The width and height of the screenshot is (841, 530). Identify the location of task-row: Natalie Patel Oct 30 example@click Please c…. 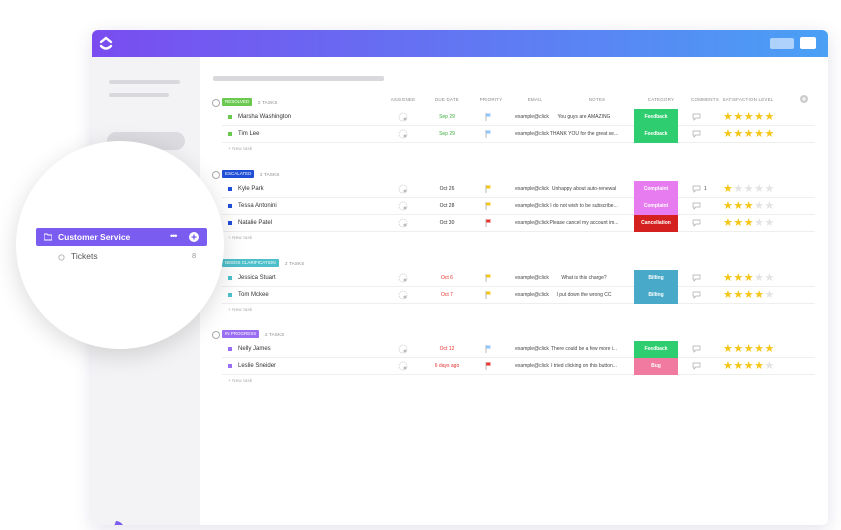
(518, 223).